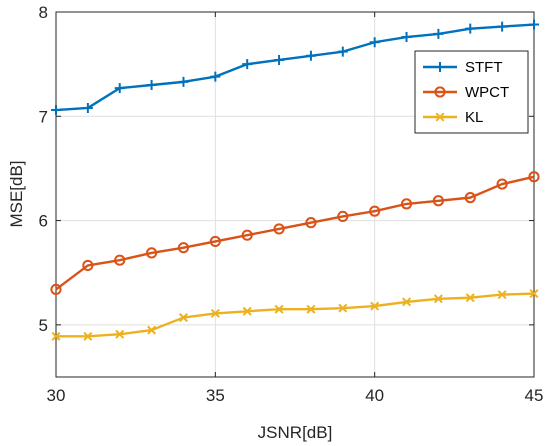 The width and height of the screenshot is (550, 446). I want to click on series-kl, so click(295, 315).